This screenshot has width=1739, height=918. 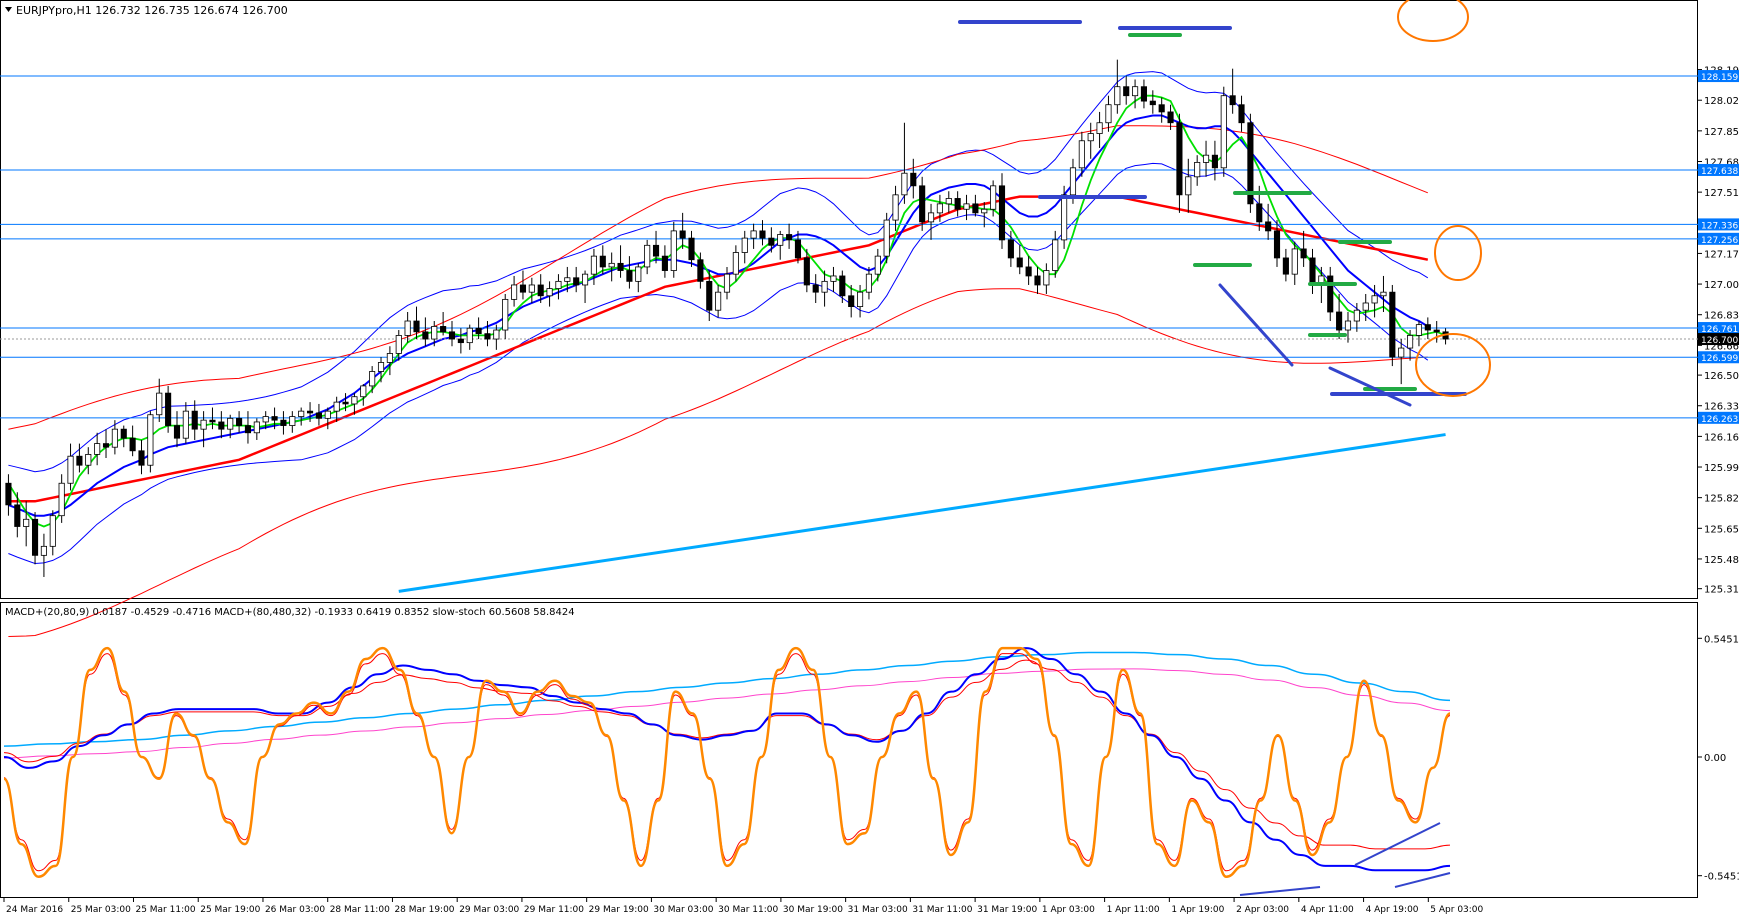 What do you see at coordinates (1721, 877) in the screenshot?
I see `indicator-tick-label: -0.5451` at bounding box center [1721, 877].